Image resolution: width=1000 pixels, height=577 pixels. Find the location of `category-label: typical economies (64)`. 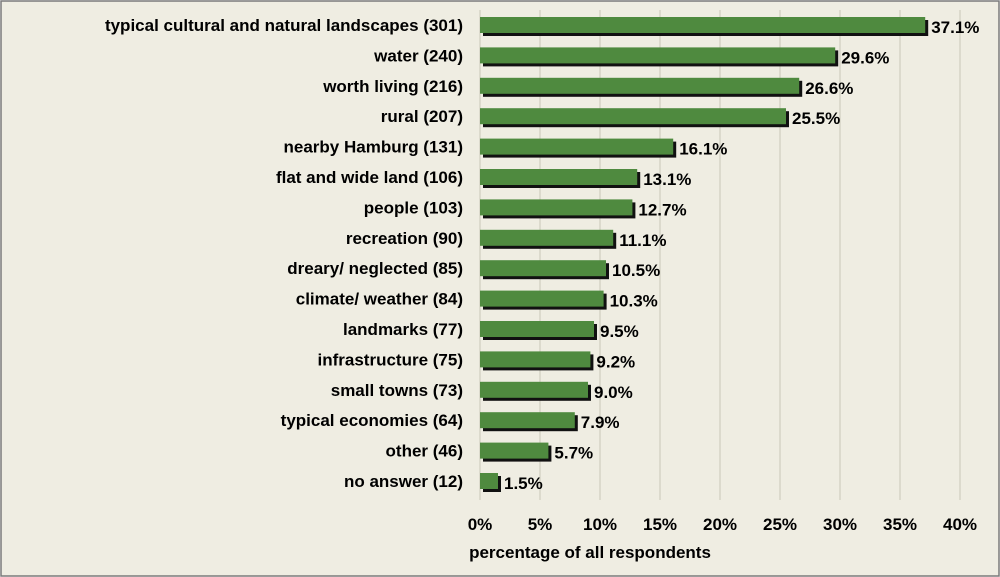

category-label: typical economies (64) is located at coordinates (372, 420).